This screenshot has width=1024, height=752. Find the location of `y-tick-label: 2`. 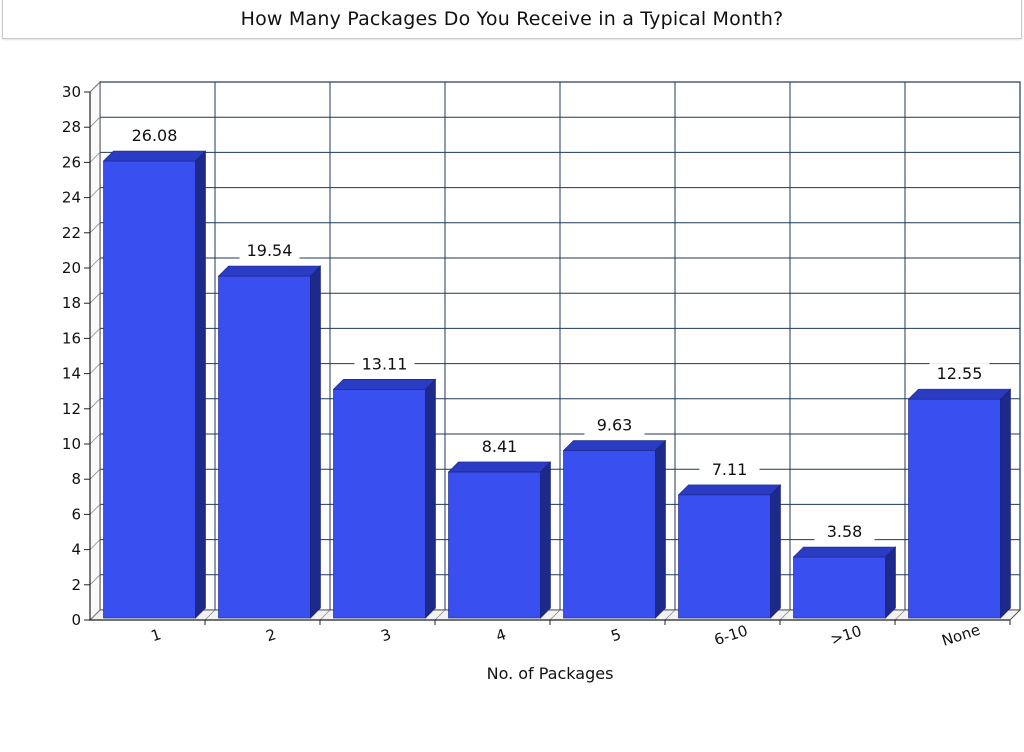

y-tick-label: 2 is located at coordinates (76, 585).